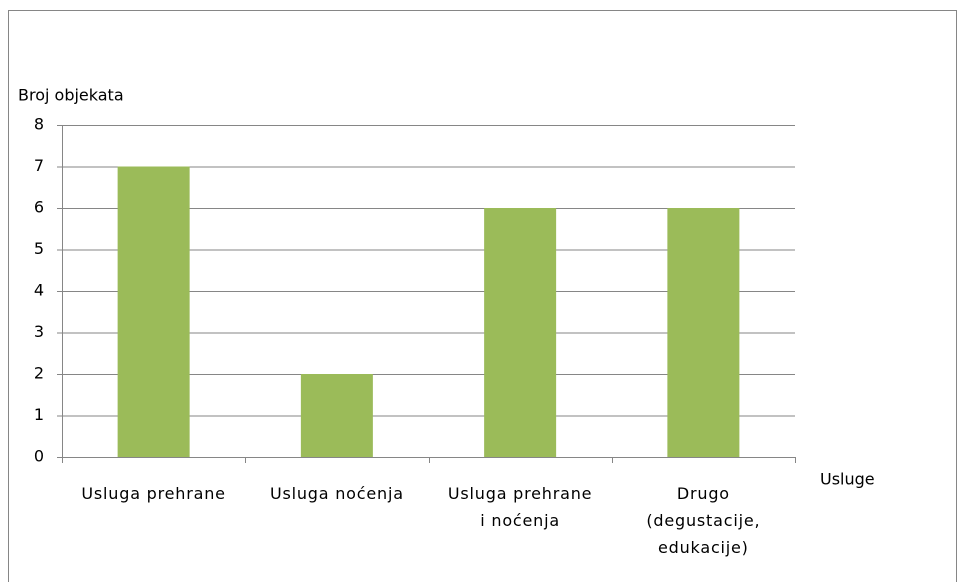 This screenshot has width=958, height=582. I want to click on x-tick-label-line: Usluga noćenja, so click(337, 493).